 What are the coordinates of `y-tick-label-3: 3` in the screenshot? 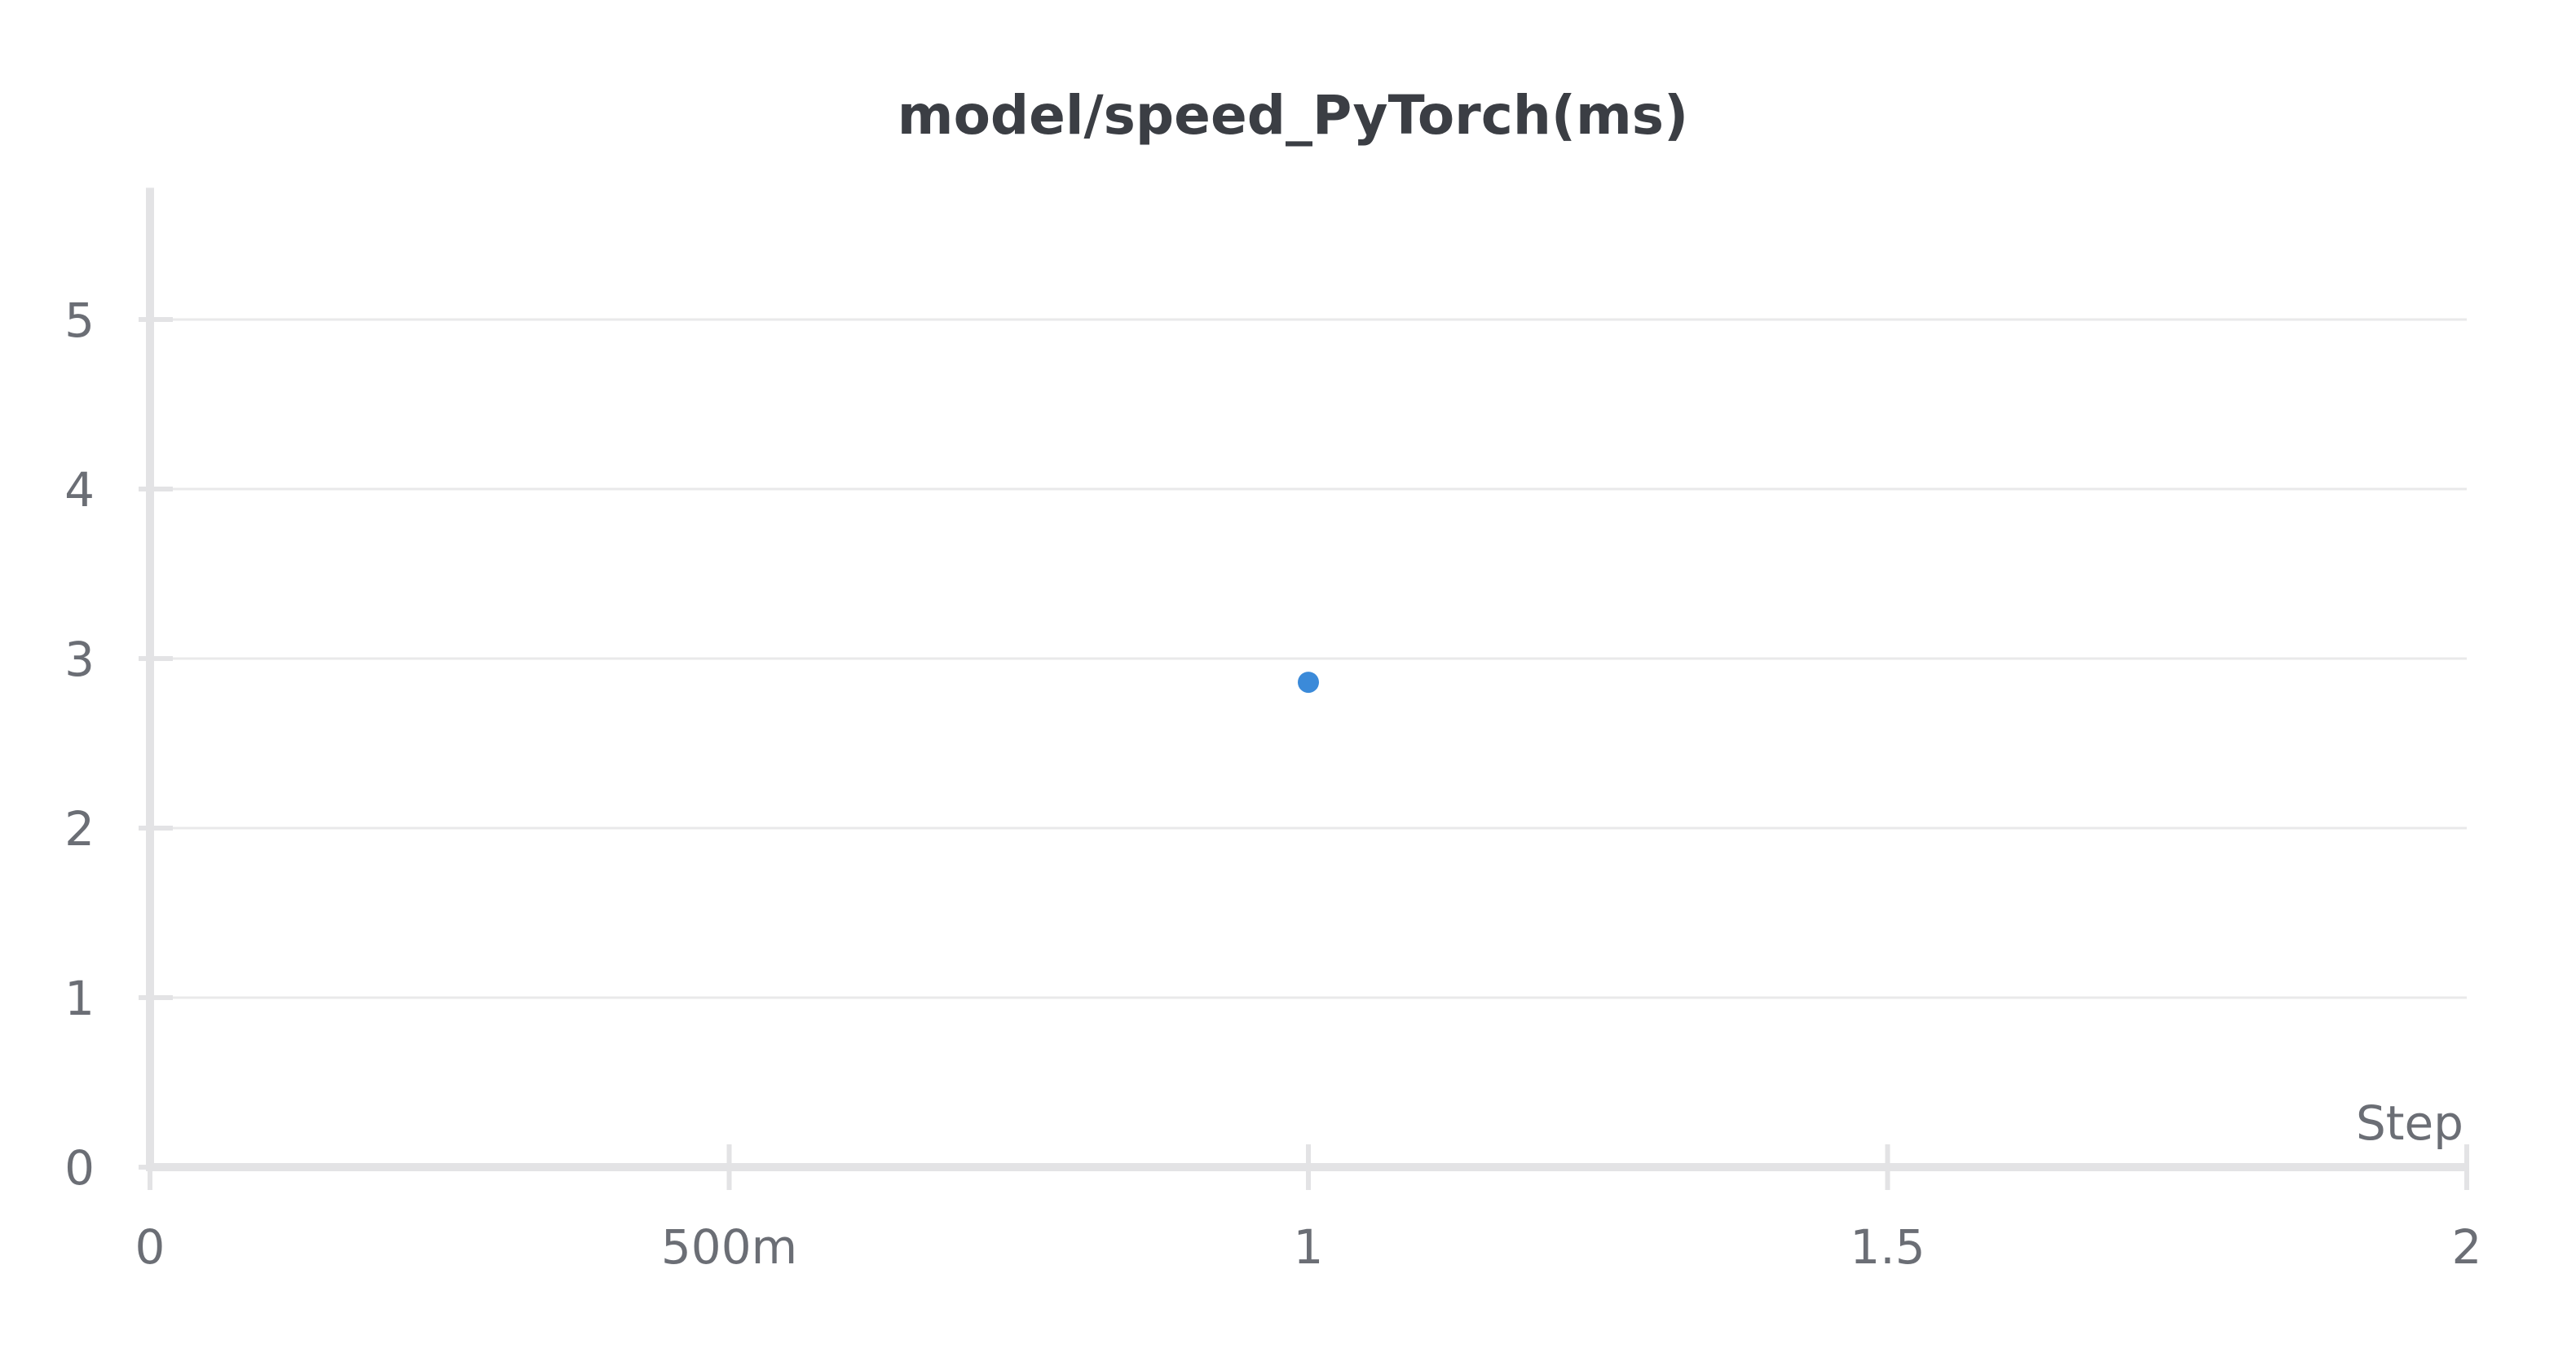 It's located at (79, 659).